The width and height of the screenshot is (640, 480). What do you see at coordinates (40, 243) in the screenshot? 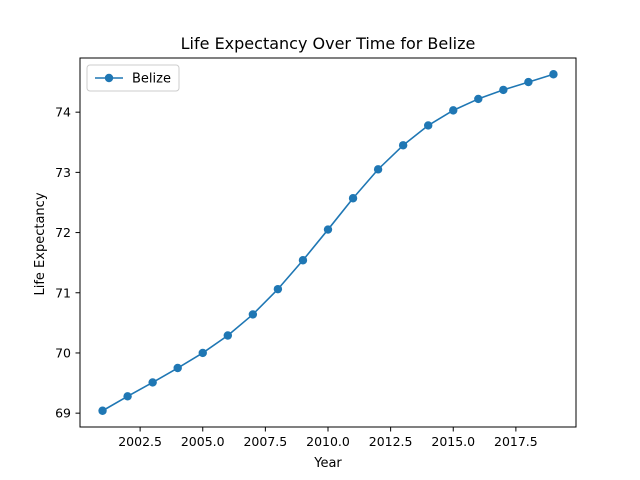
I see `y-axis-label: Life Expectancy` at bounding box center [40, 243].